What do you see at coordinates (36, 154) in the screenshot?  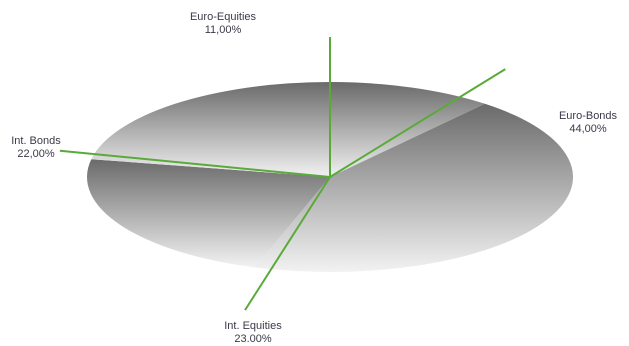 I see `slice-value: 22,00%` at bounding box center [36, 154].